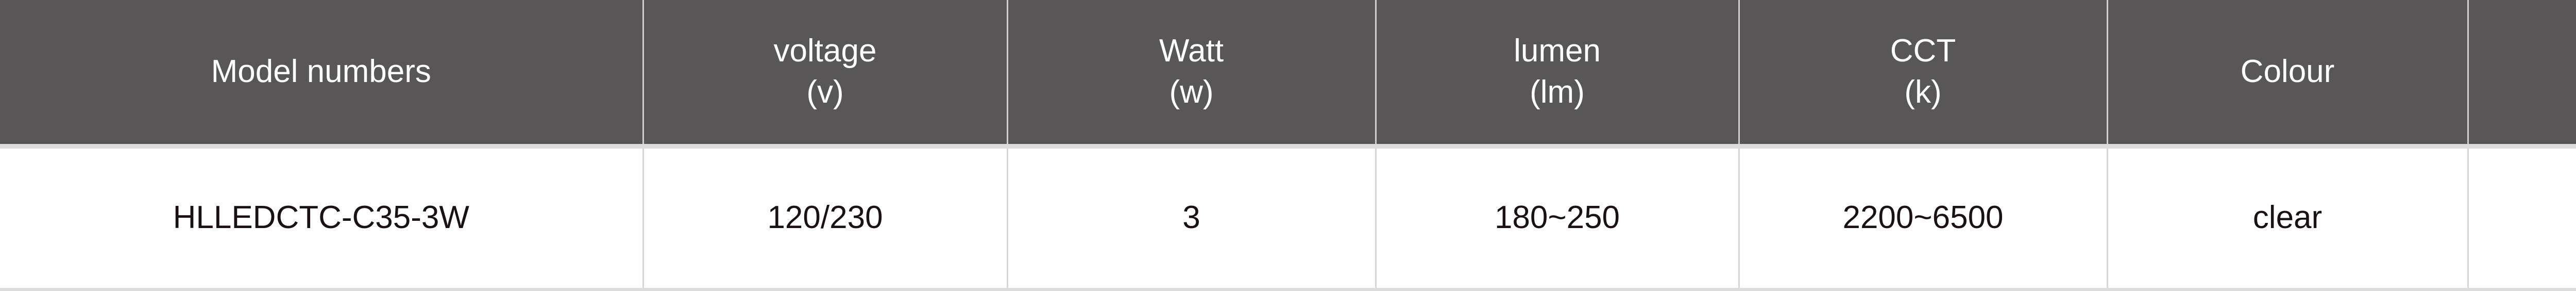  I want to click on column-header-voltage: voltage (v), so click(825, 74).